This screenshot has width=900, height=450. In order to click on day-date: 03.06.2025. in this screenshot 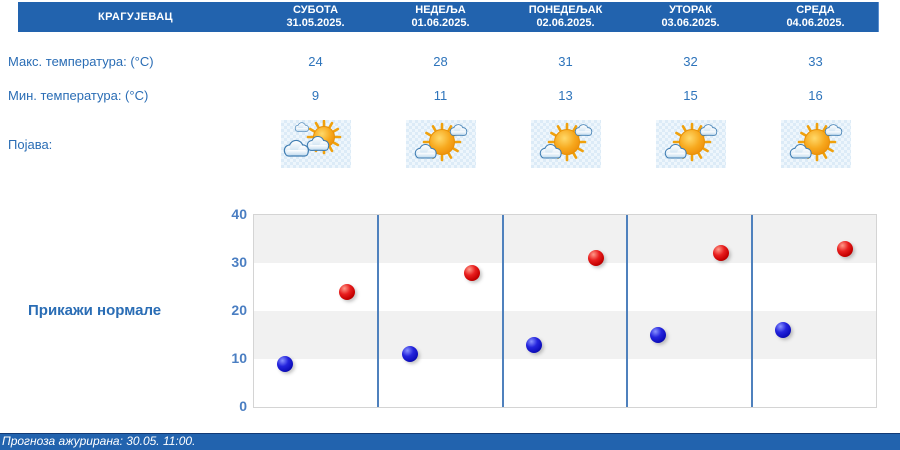, I will do `click(690, 23)`.